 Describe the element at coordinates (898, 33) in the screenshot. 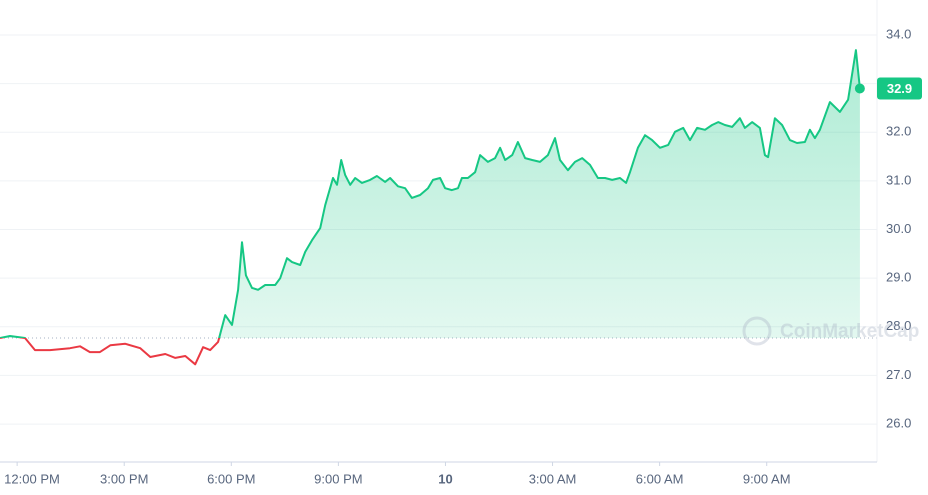

I see `y-tick-label: 34.0` at that location.